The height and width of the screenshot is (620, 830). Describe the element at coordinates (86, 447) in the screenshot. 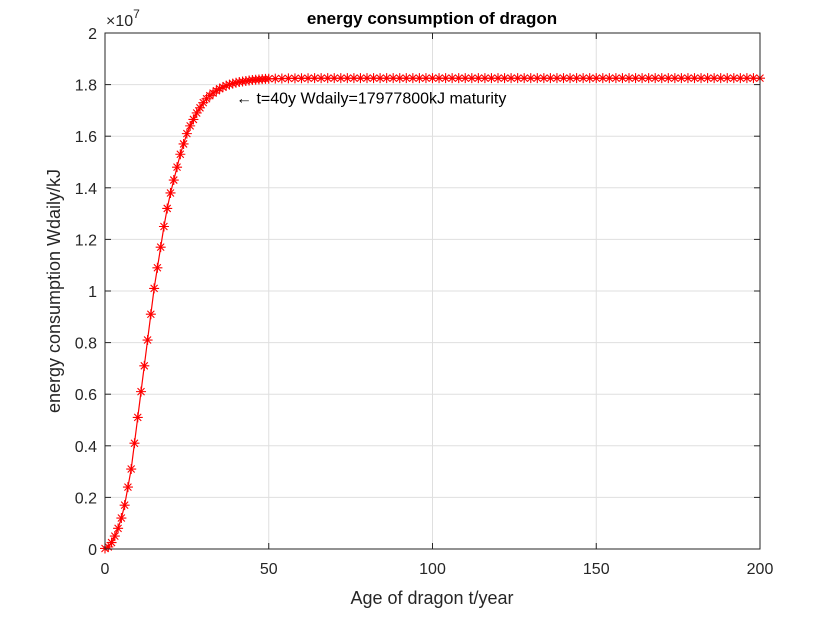

I see `y-tick-label: 0.4` at that location.